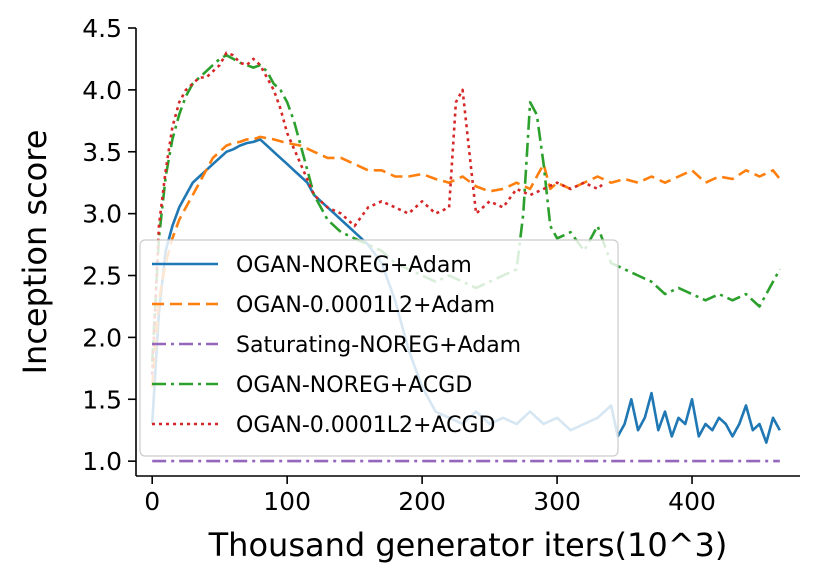  Describe the element at coordinates (557, 501) in the screenshot. I see `x-tick-label-3: 300` at that location.